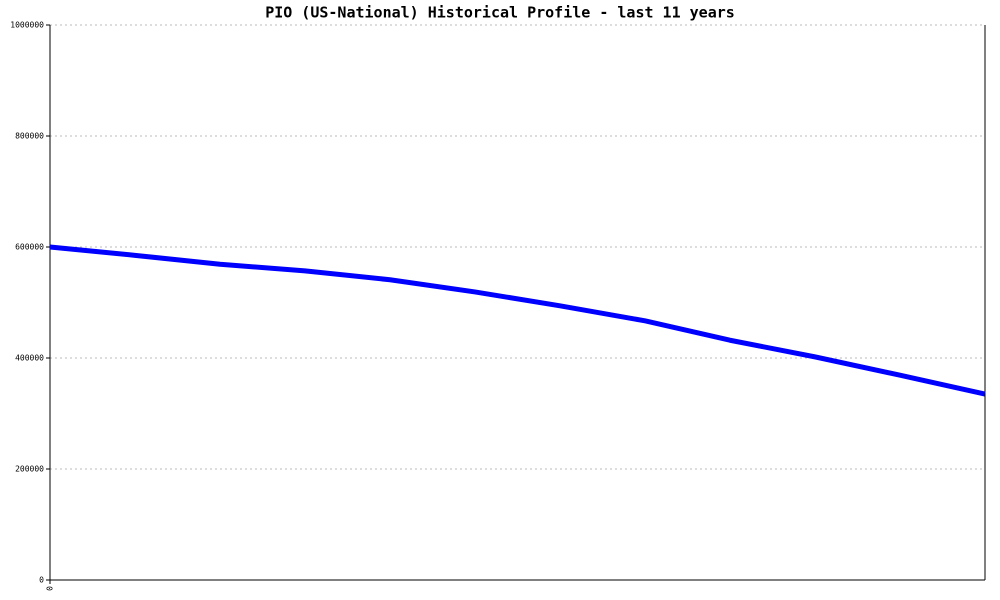  I want to click on y-tick-label: 400000, so click(29, 358).